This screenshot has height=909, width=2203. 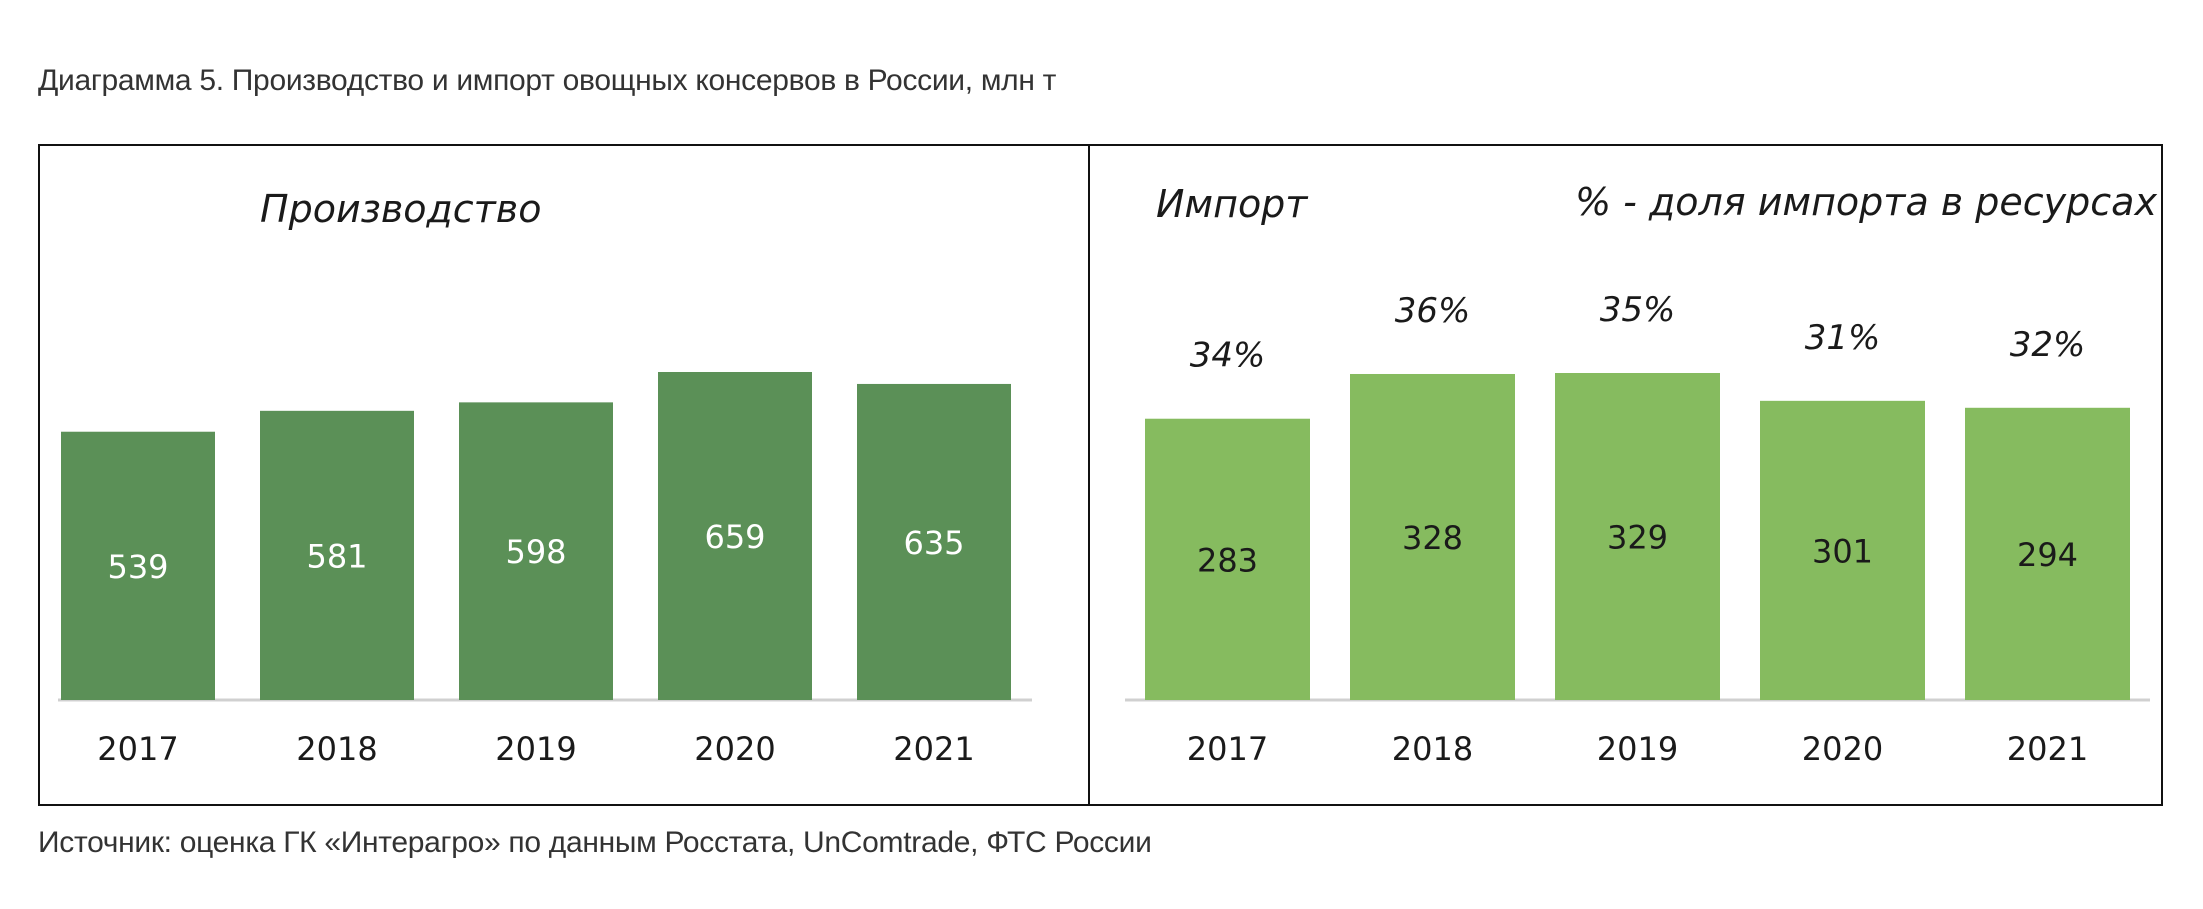 I want to click on import-year-tick-2021: 2021, so click(x=2047, y=749).